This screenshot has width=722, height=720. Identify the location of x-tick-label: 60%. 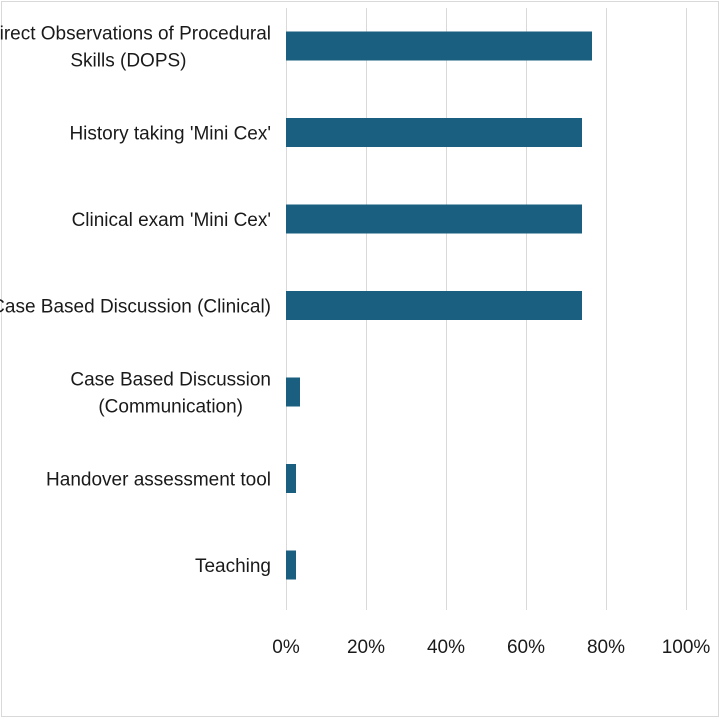
(526, 647).